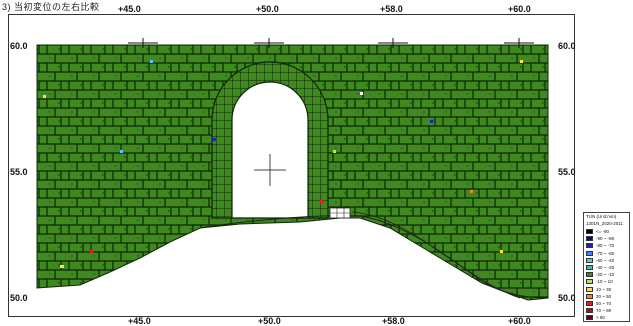 The width and height of the screenshot is (633, 326). Describe the element at coordinates (19, 46) in the screenshot. I see `y-tick-left-1: 60.0` at that location.